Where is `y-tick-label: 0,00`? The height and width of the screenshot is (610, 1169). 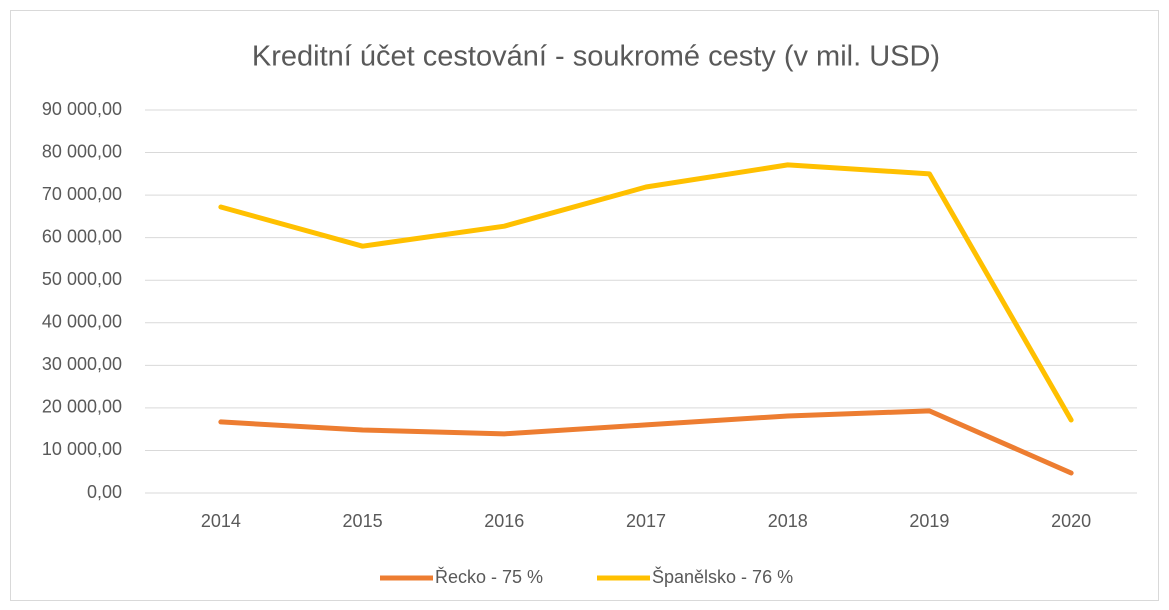 y-tick-label: 0,00 is located at coordinates (104, 492).